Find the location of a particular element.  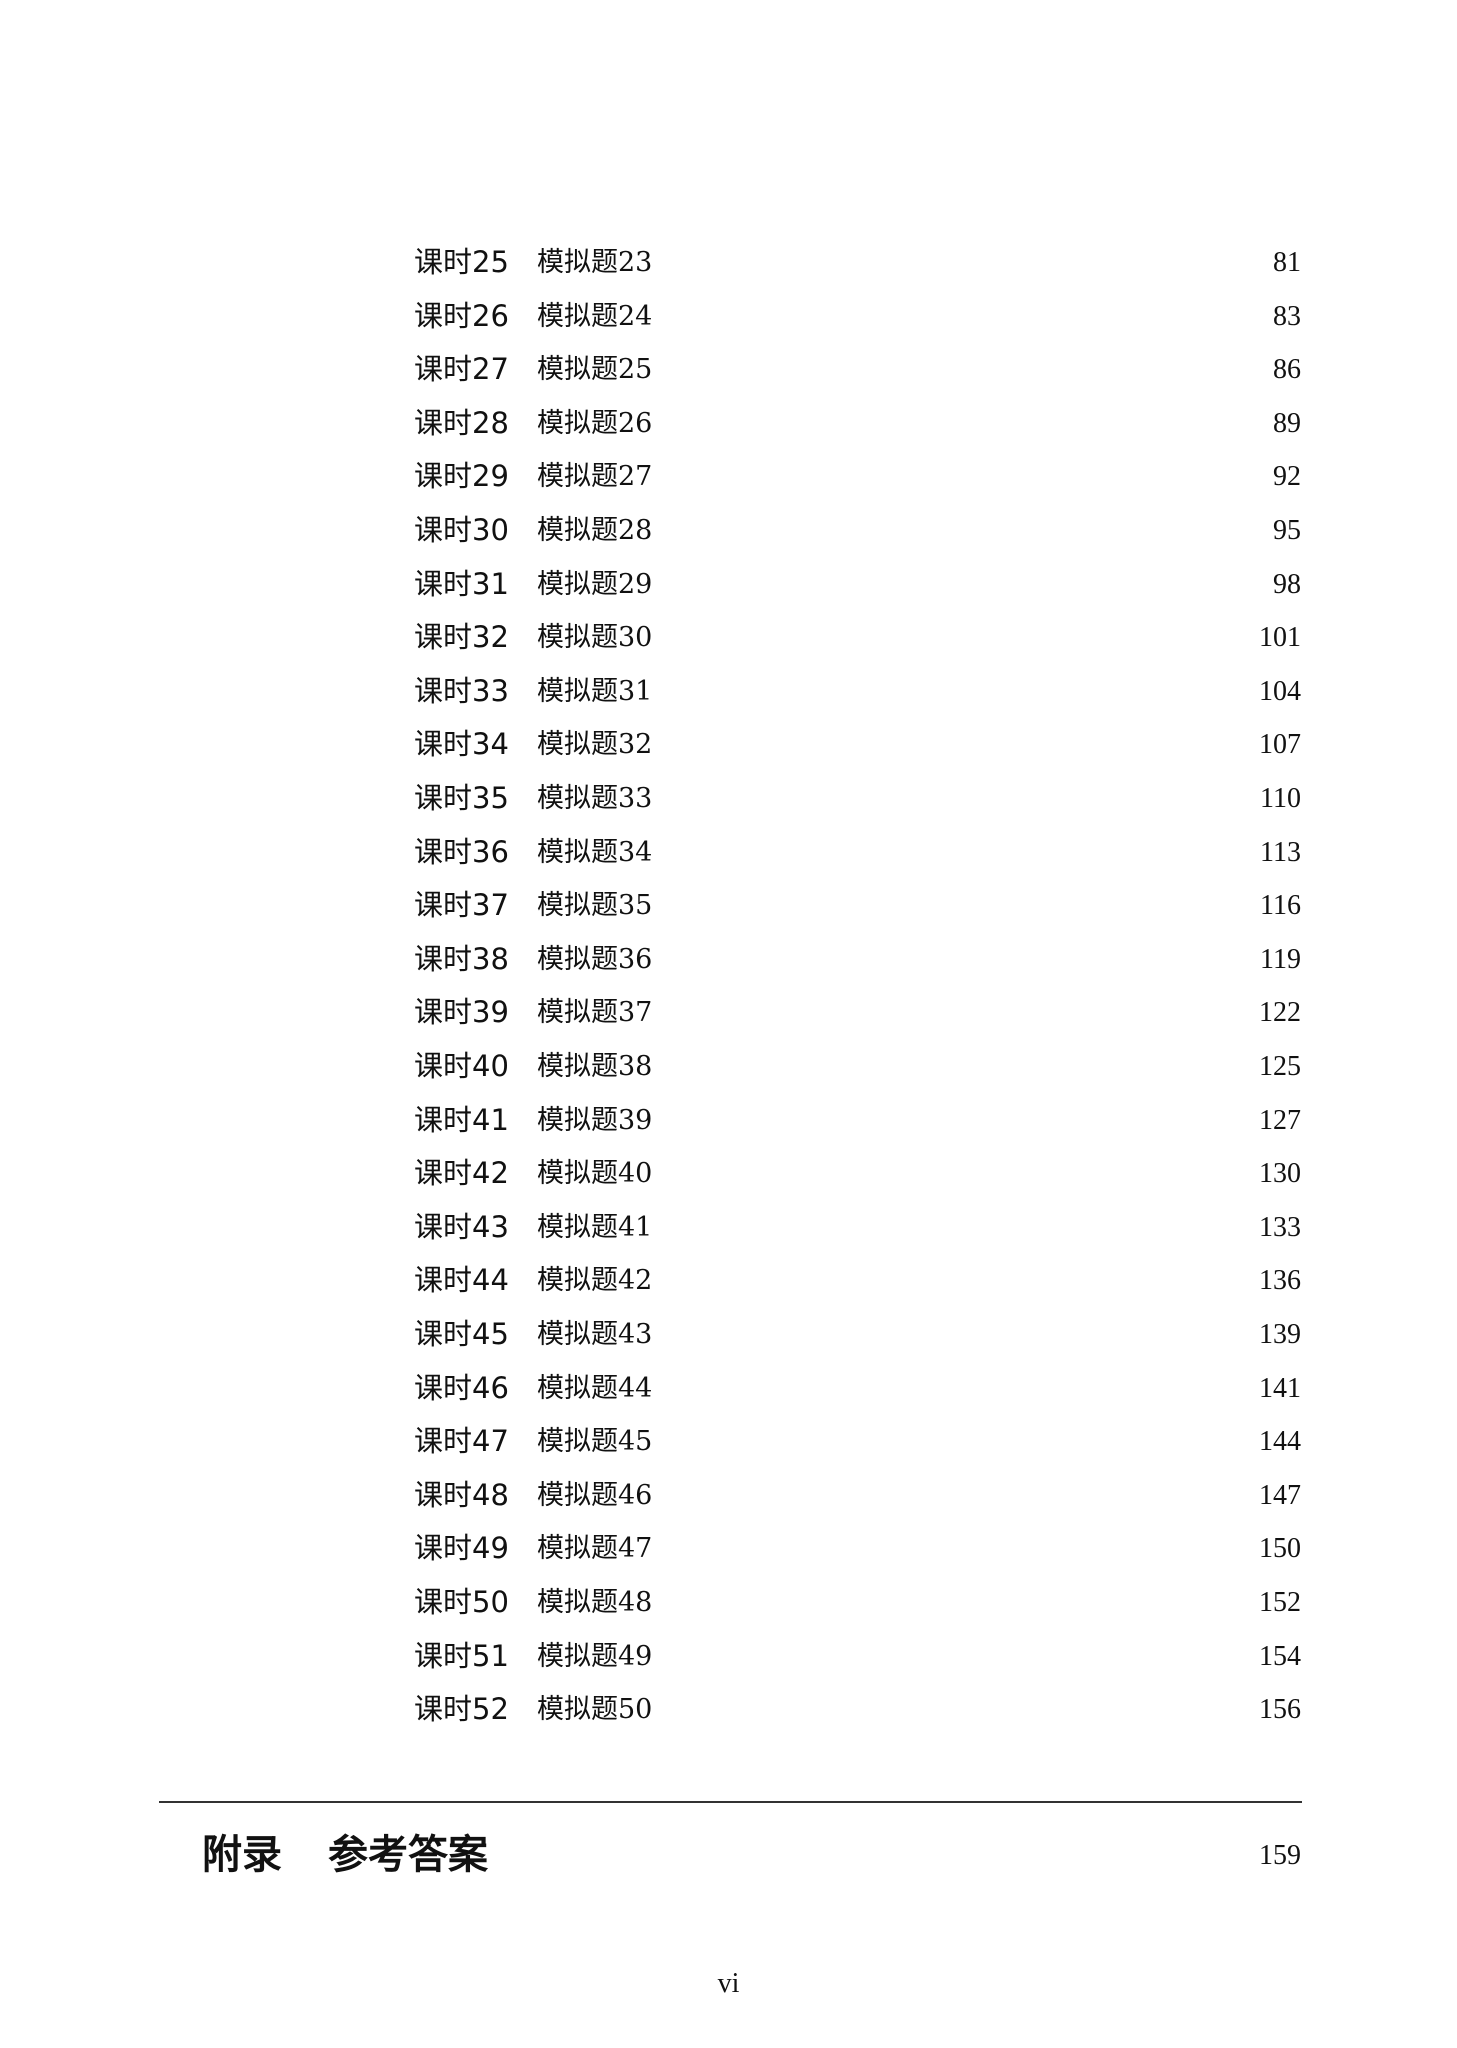

entry-title: 模拟题29 is located at coordinates (595, 584).